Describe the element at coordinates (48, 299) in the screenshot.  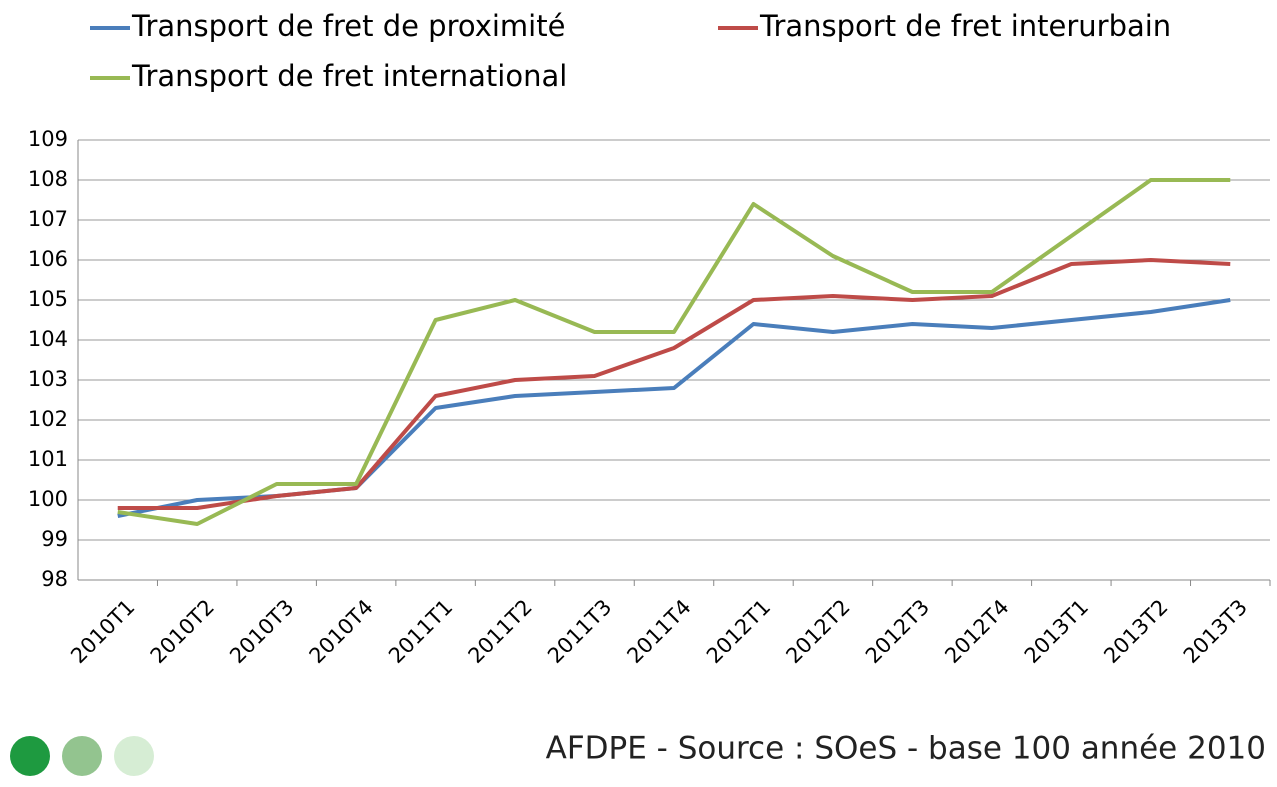
I see `y-tick-label: 105` at that location.